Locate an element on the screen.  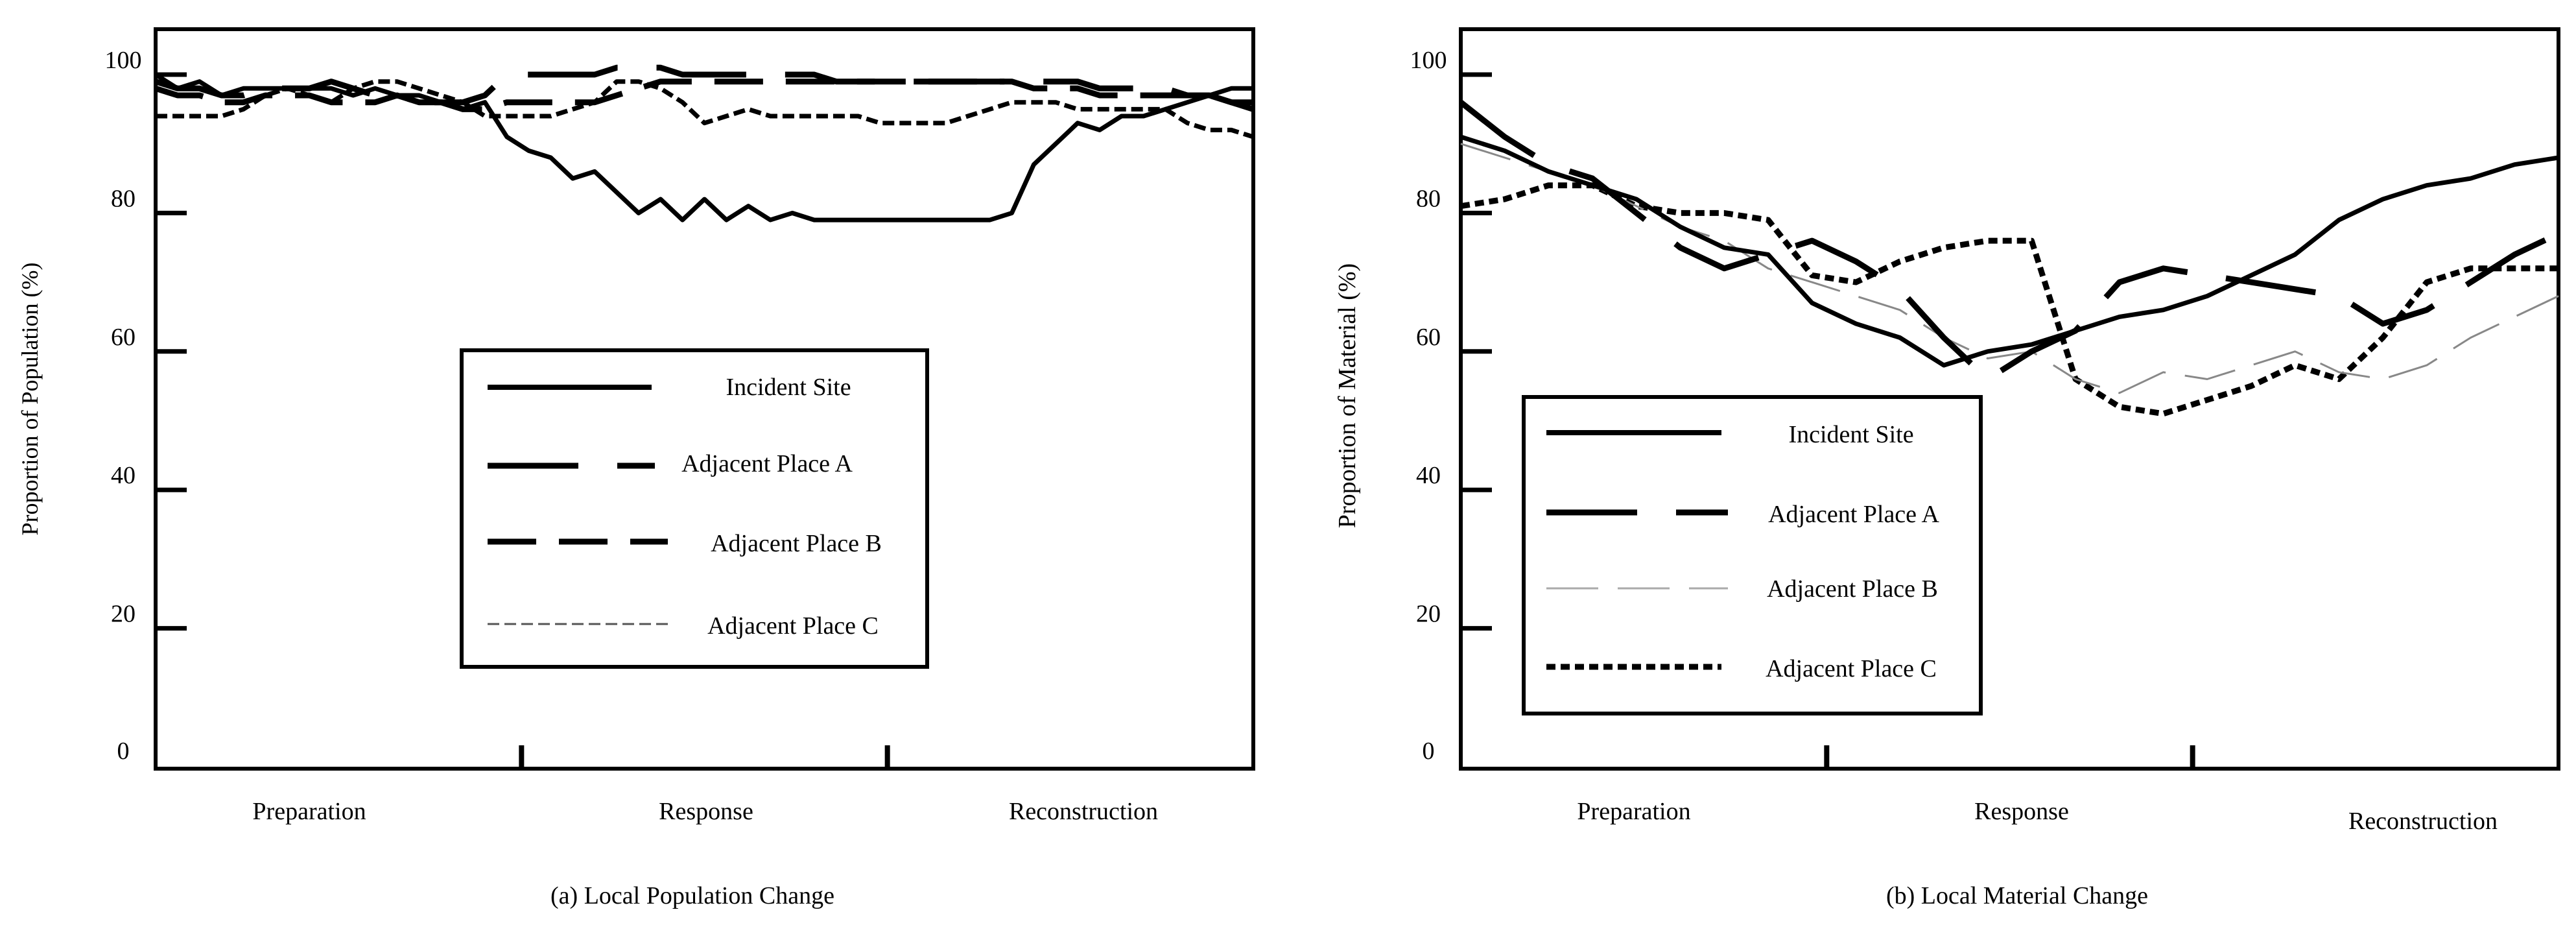
panel-a-ylabel: Proportion of Population (%) is located at coordinates (30, 400).